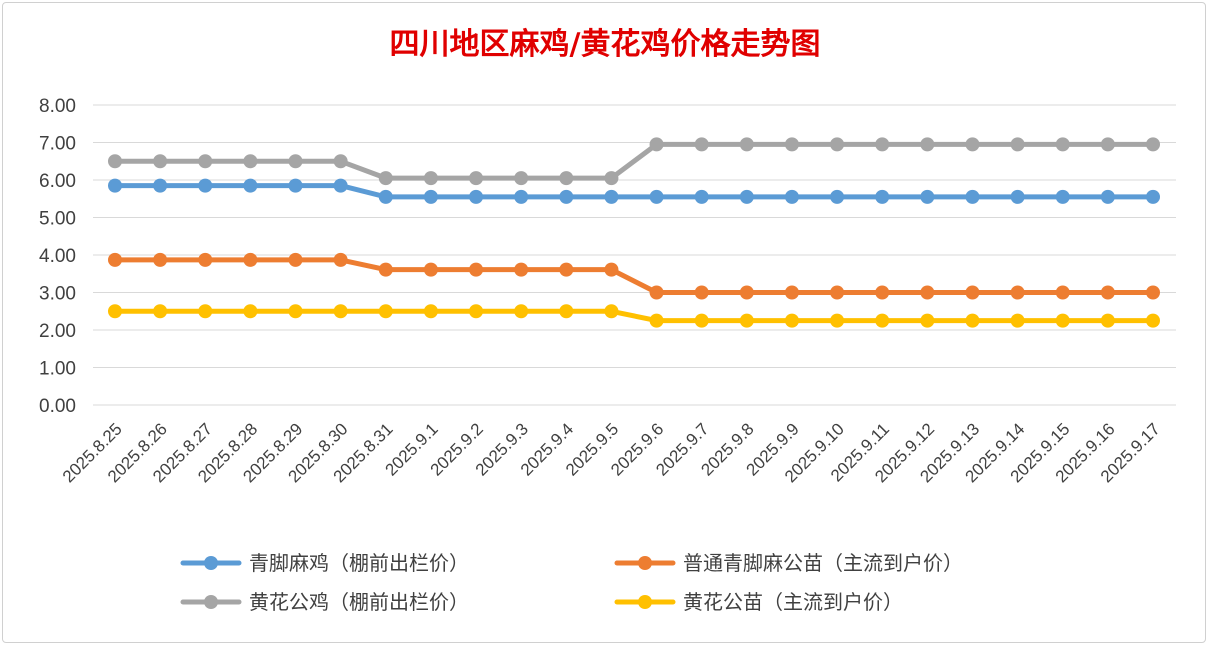 The width and height of the screenshot is (1210, 647). I want to click on y-tick-label: 7.00, so click(57, 144).